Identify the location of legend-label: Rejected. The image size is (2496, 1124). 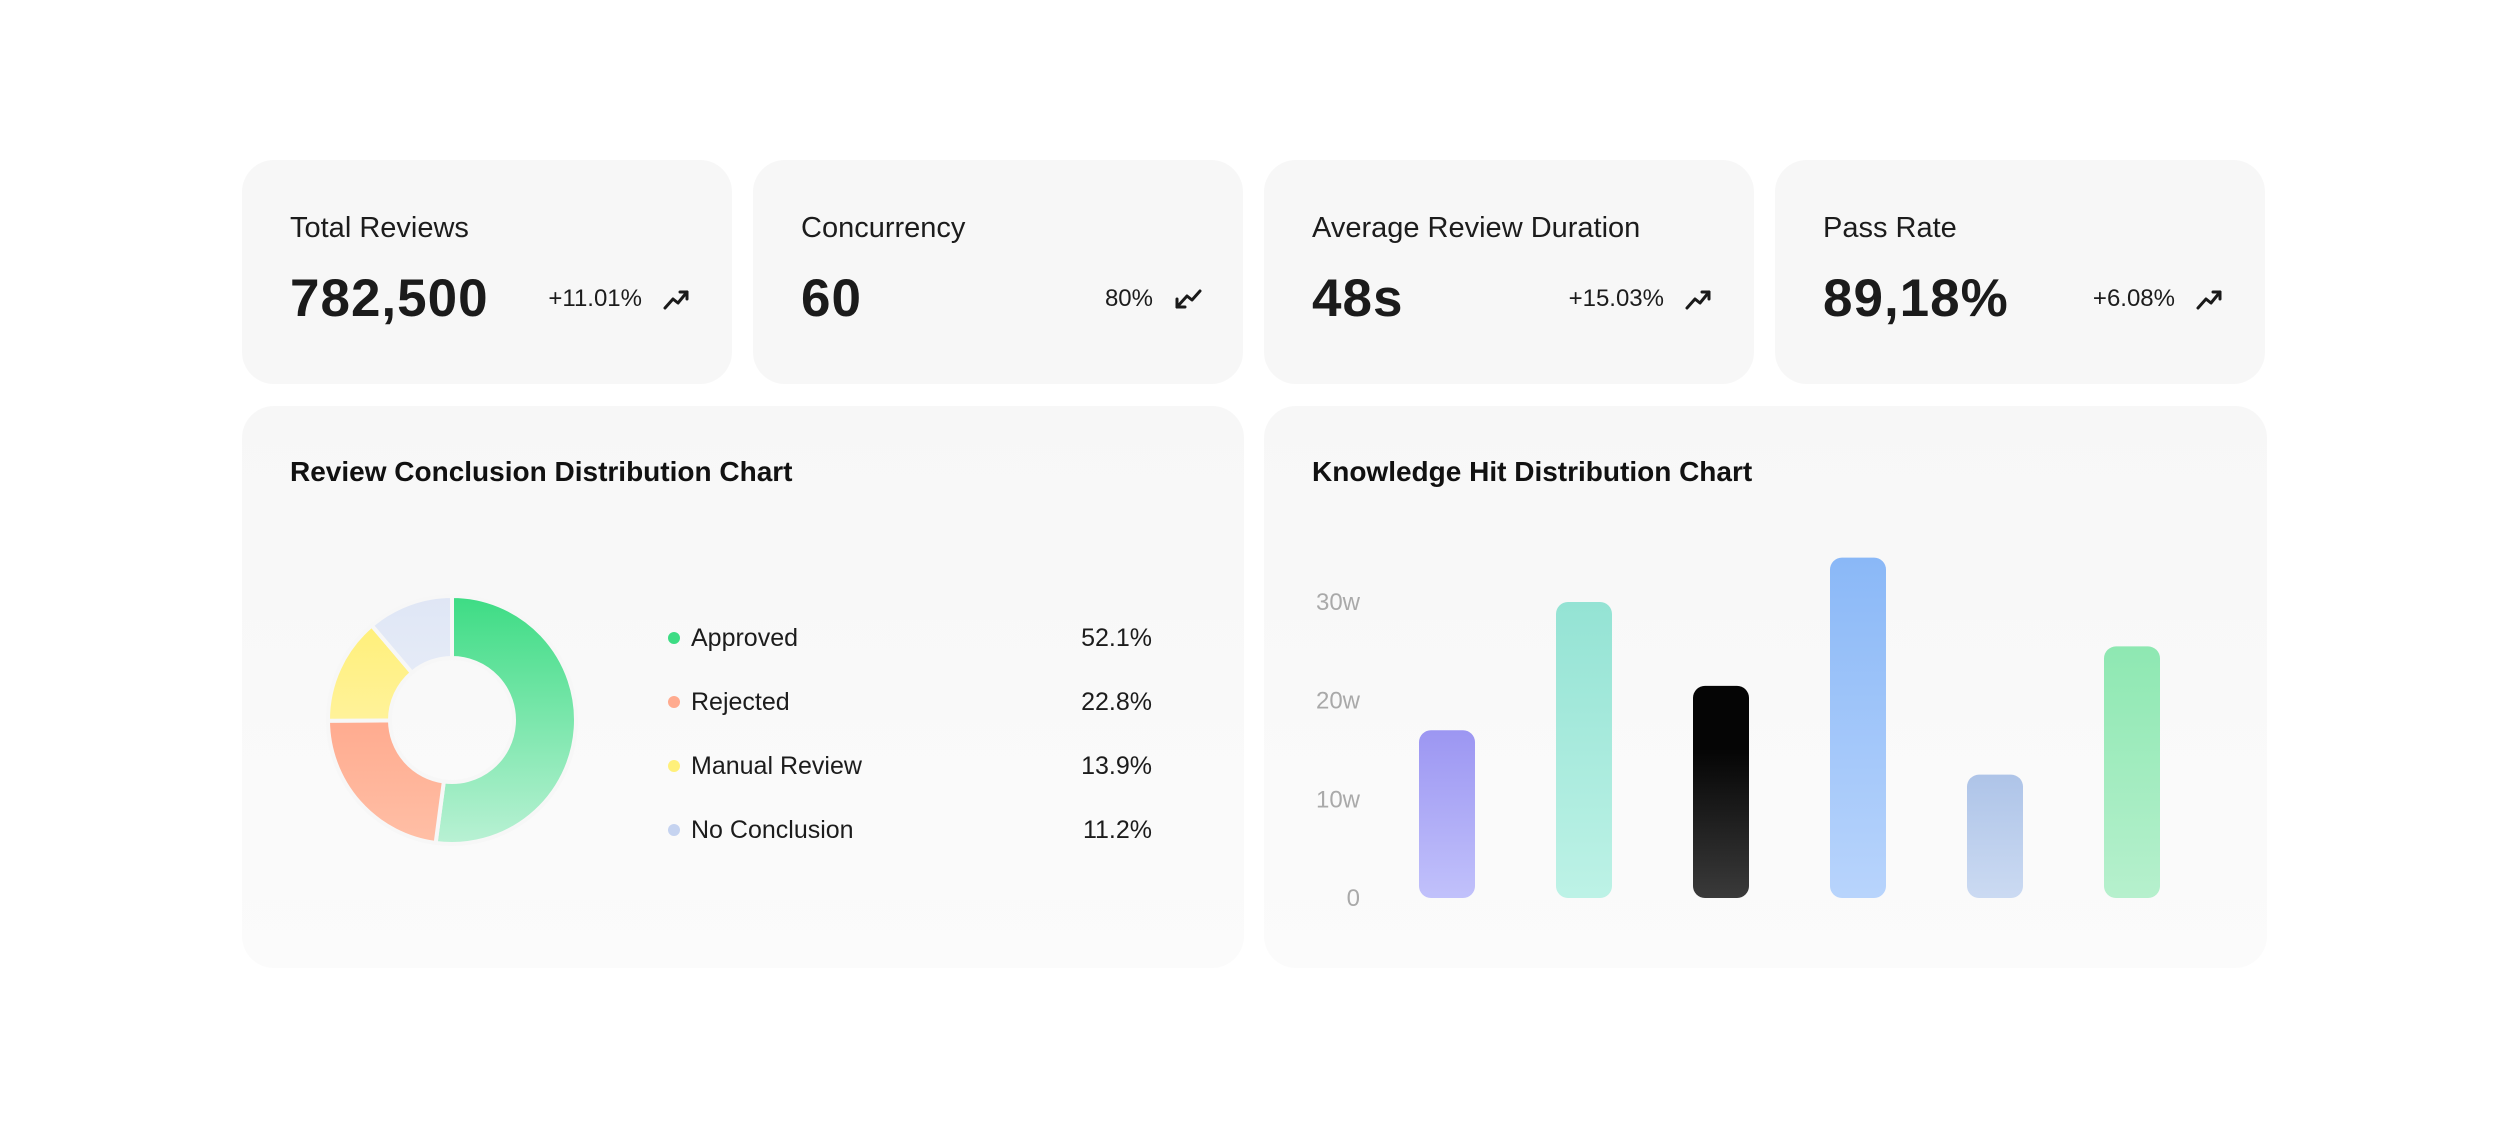
(740, 701).